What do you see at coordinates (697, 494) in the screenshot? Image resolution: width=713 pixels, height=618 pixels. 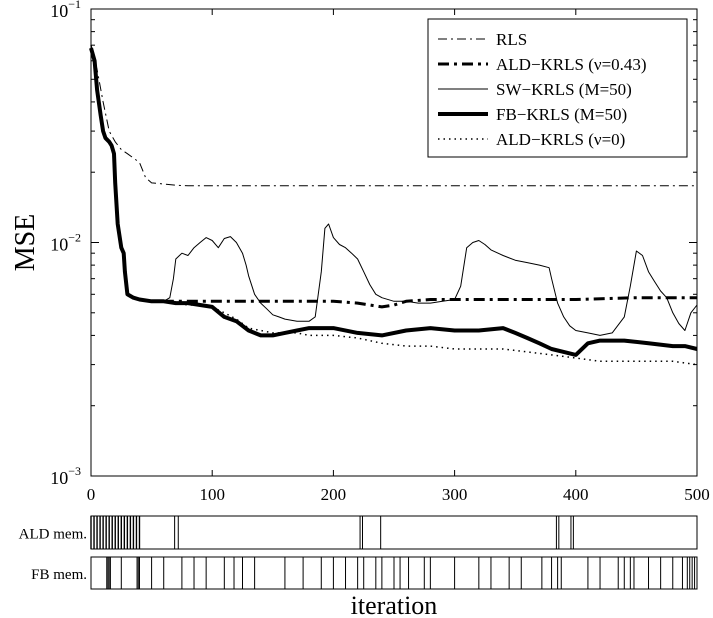 I see `x-tick-label: 500` at bounding box center [697, 494].